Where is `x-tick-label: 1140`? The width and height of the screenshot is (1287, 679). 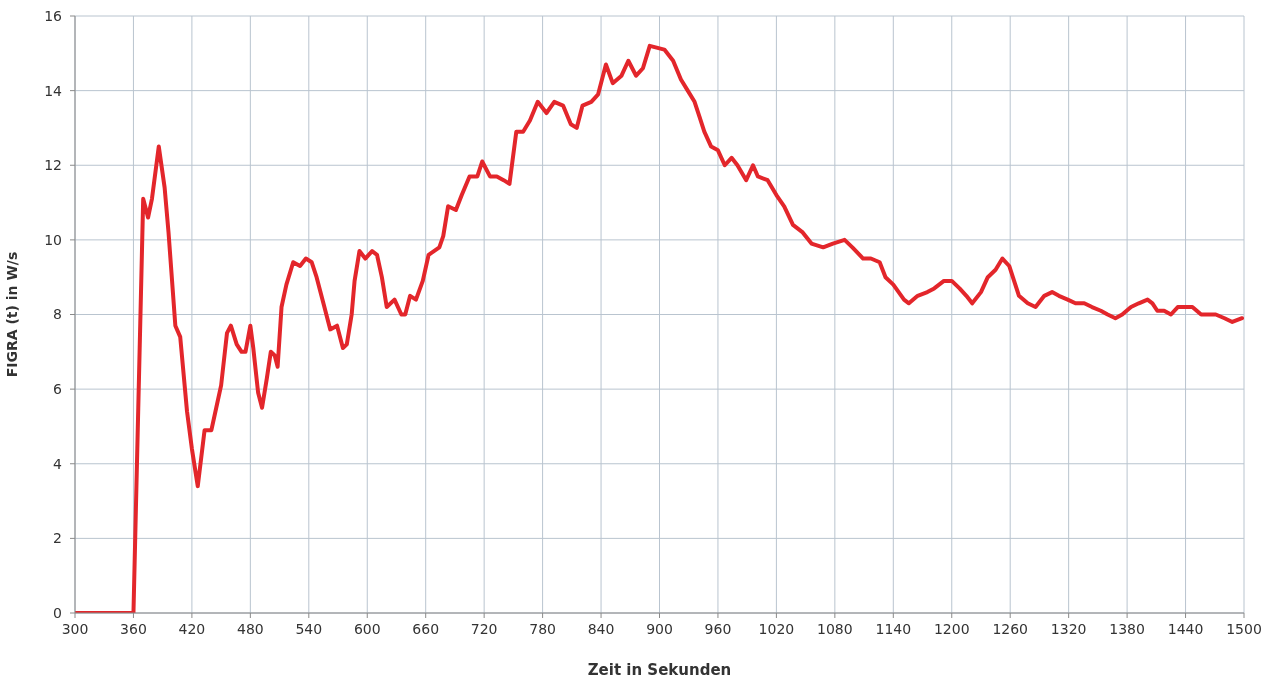 x-tick-label: 1140 is located at coordinates (893, 628).